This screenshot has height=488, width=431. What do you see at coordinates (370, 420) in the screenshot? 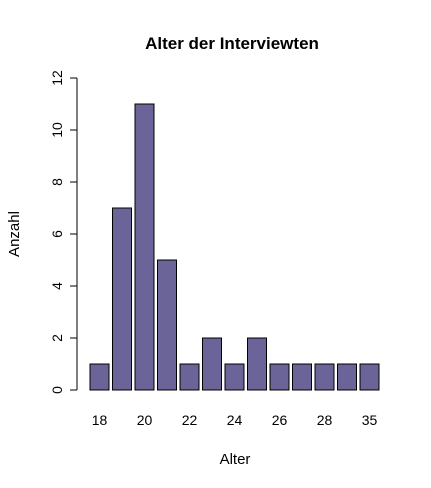
I see `x-tick-label: 35` at bounding box center [370, 420].